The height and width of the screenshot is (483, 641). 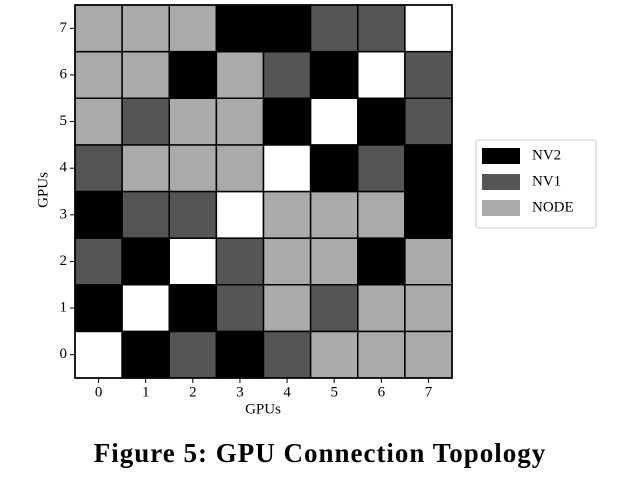 What do you see at coordinates (64, 121) in the screenshot?
I see `y-tick-label: 5` at bounding box center [64, 121].